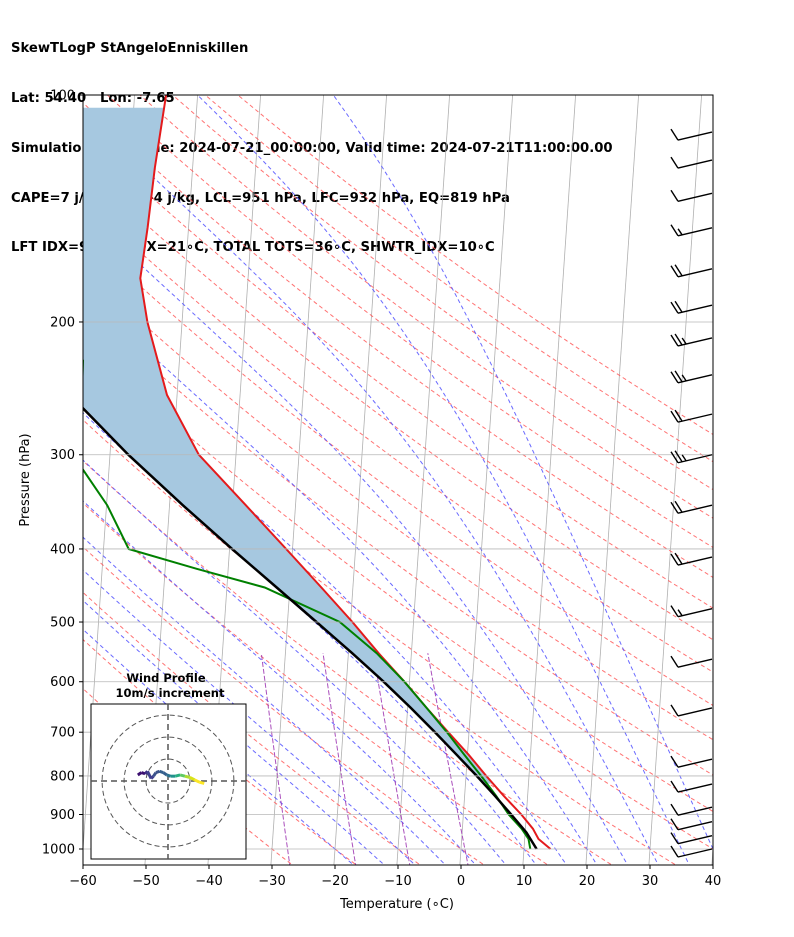  Describe the element at coordinates (62, 322) in the screenshot. I see `y-tick-label: 200` at that location.